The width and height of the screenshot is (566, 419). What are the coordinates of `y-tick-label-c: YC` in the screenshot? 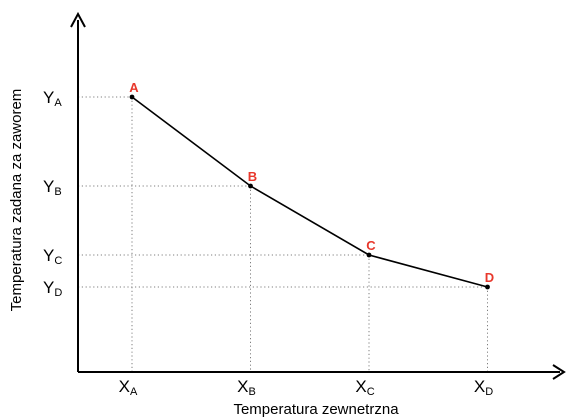 It's located at (52, 256).